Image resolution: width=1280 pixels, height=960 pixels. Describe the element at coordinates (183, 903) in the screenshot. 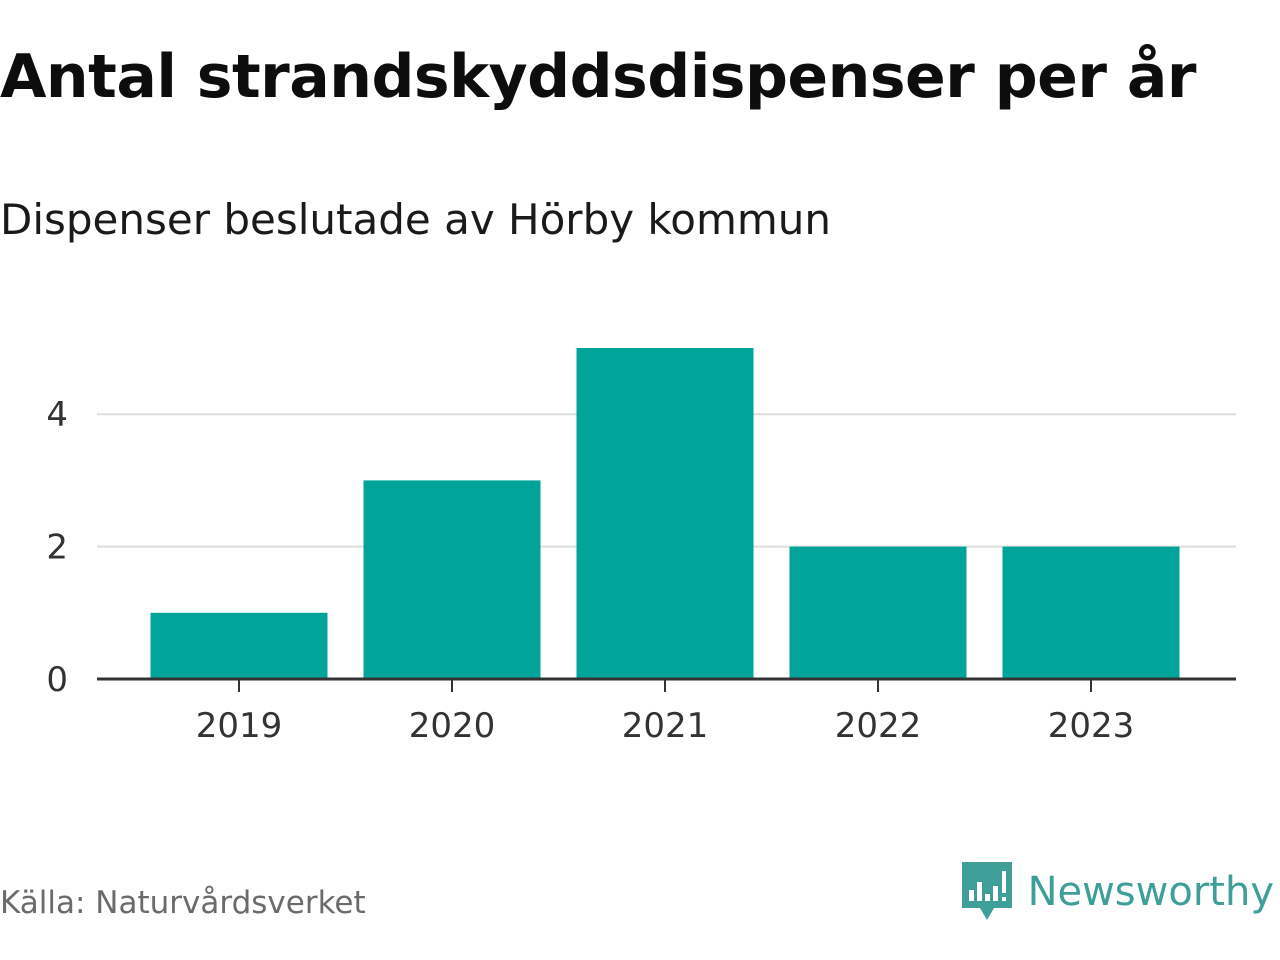

I see `source-note: Källa: Naturvårdsverket` at that location.